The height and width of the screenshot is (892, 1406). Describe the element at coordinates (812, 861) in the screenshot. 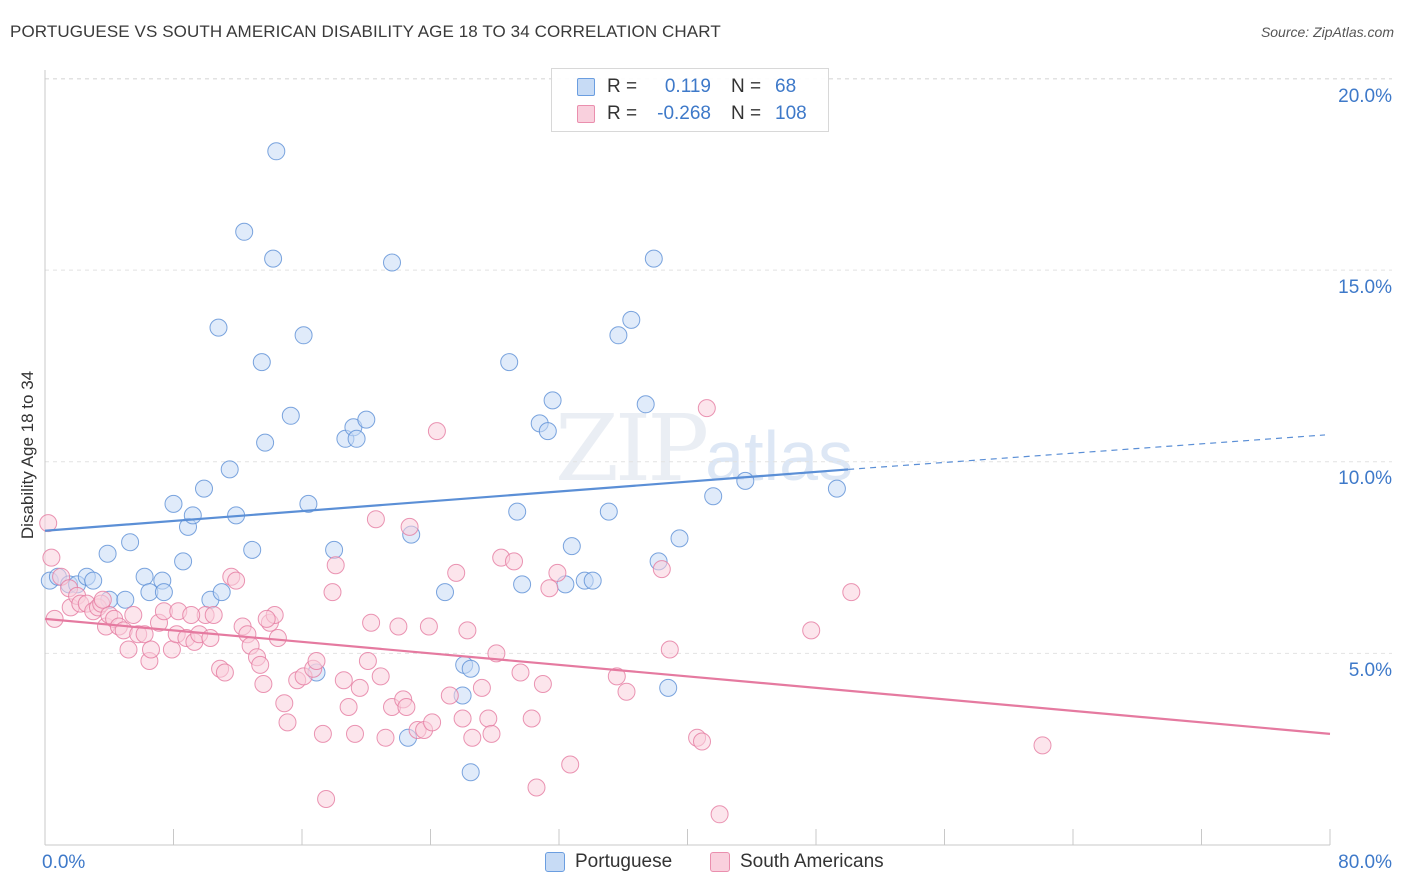

I see `series-legend-label: South Americans` at that location.